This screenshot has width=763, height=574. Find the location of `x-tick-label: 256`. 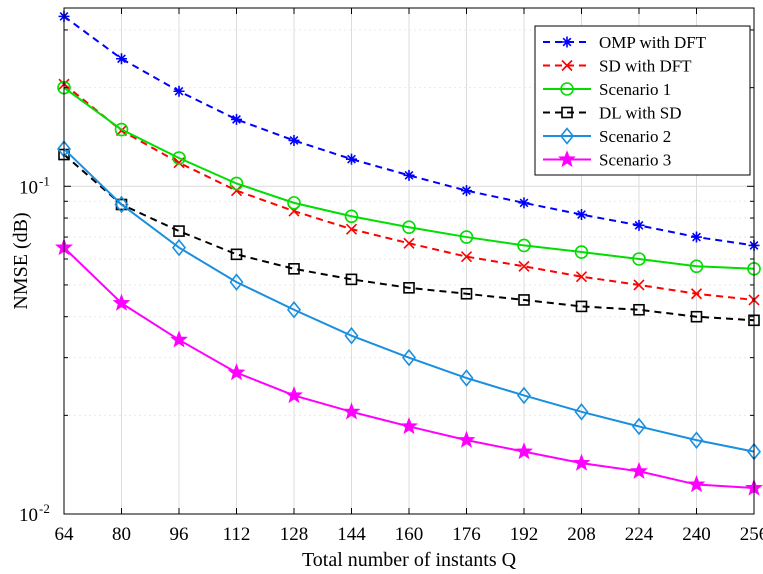

x-tick-label: 256 is located at coordinates (751, 534).